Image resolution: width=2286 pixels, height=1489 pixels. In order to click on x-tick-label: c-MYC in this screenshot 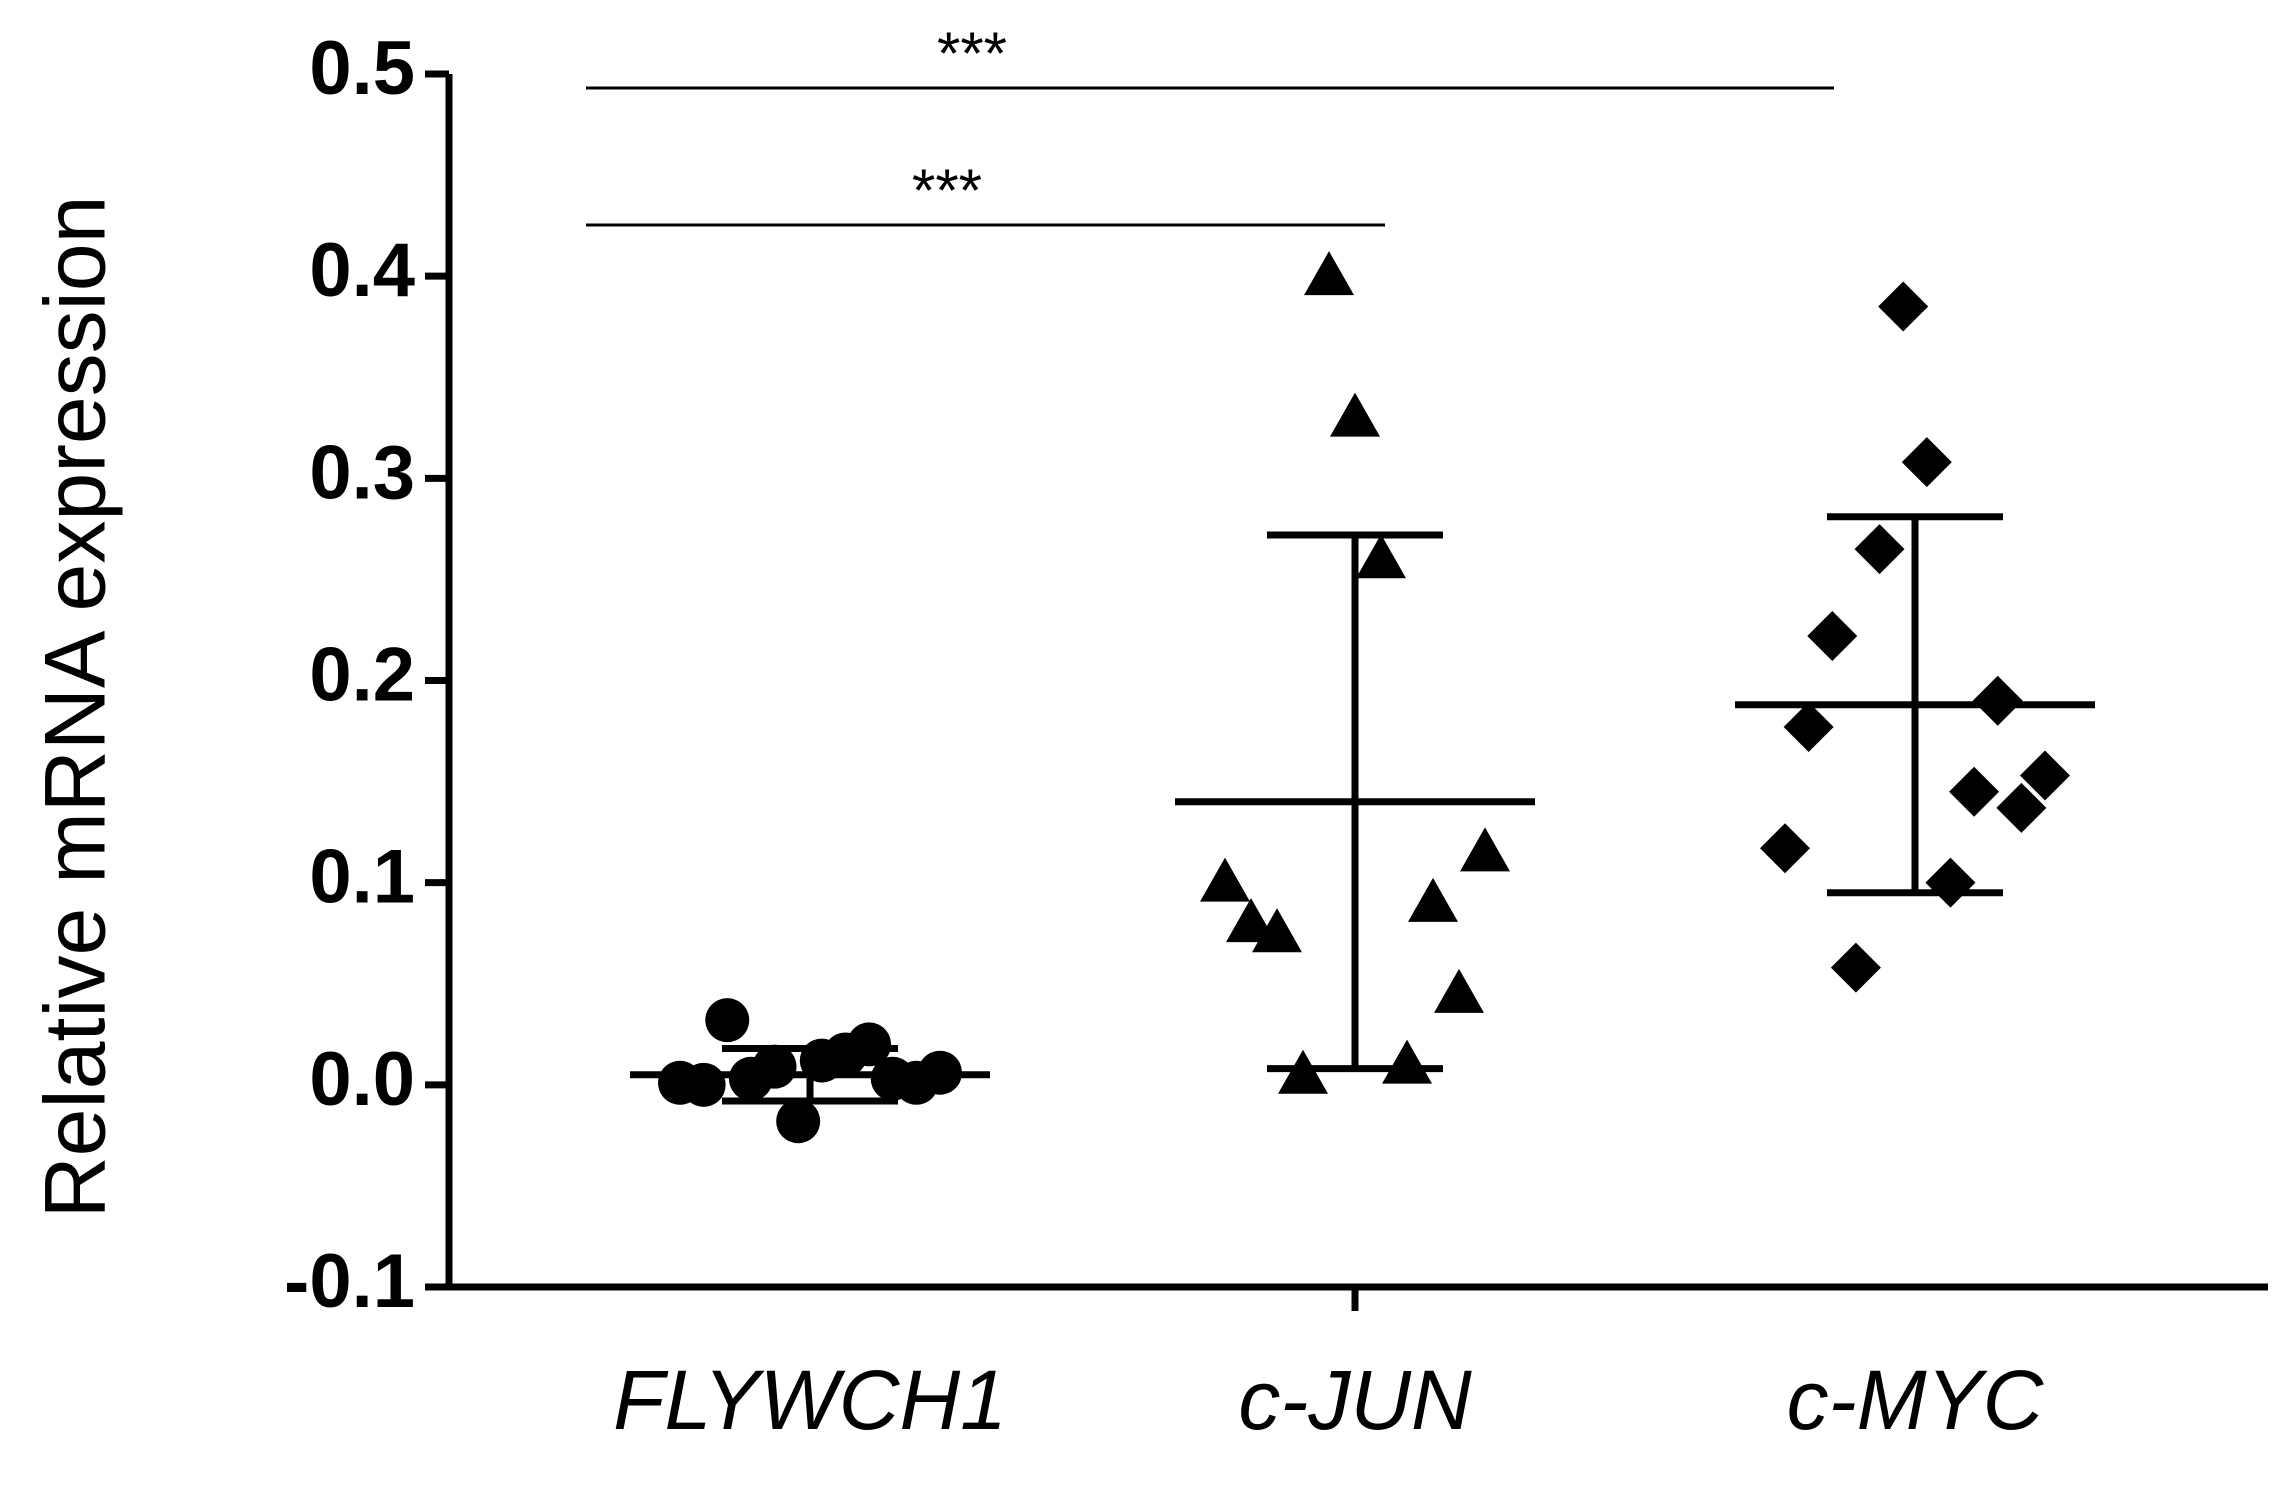, I will do `click(1916, 1400)`.